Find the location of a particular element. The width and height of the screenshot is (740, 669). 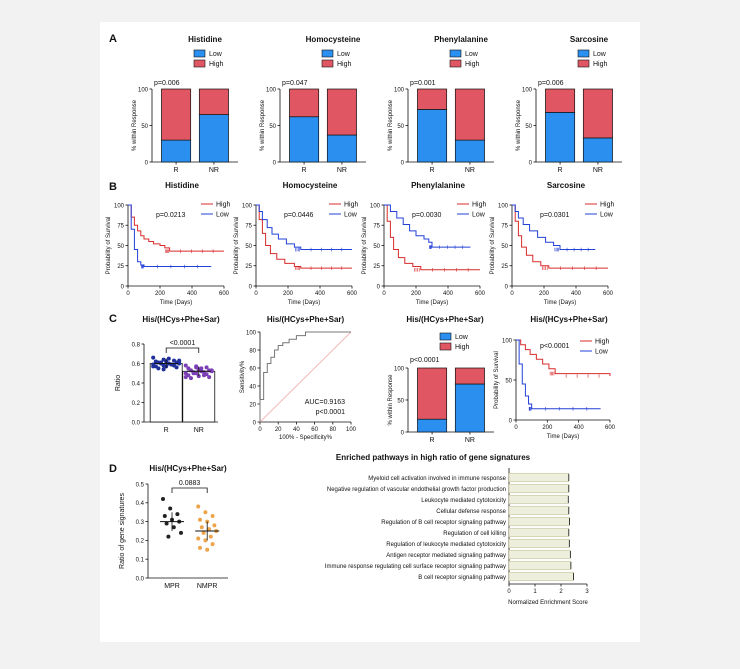

a-phenylalanine-legend-high-label: High is located at coordinates (472, 64).